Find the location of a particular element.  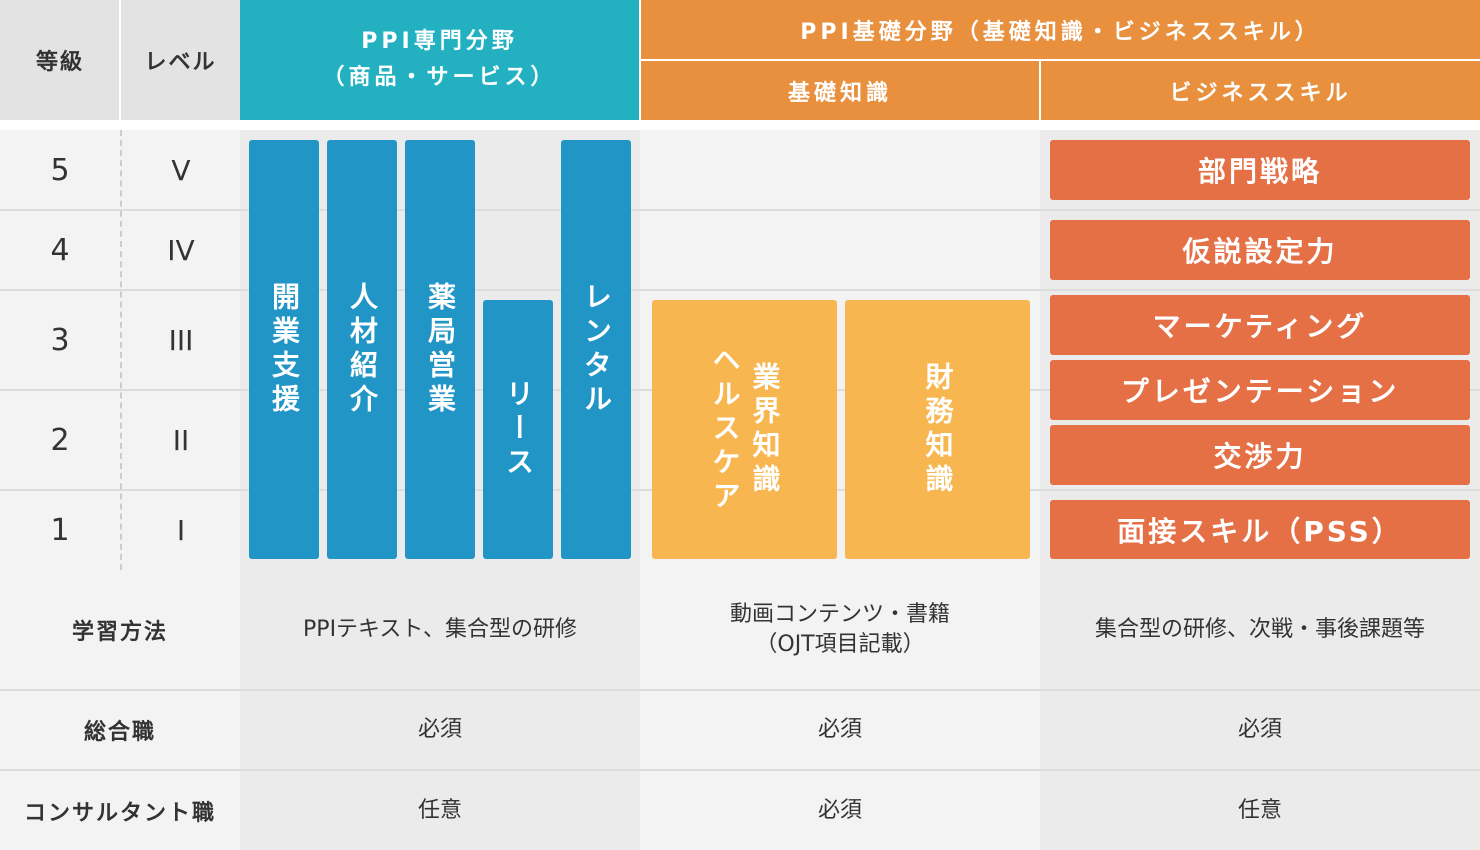

method-business: 集合型の研修、次戦・事後課題等 is located at coordinates (1260, 629).